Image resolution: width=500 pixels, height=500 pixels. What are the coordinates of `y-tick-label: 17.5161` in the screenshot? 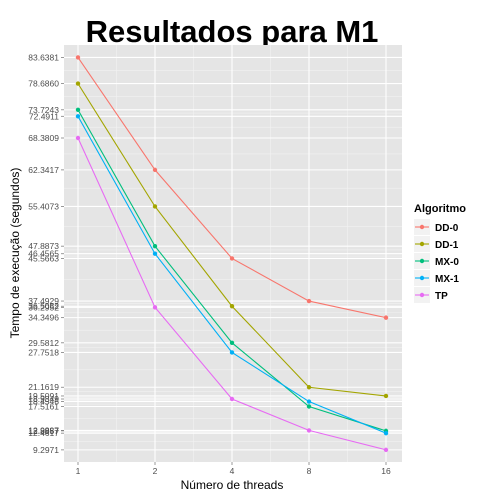 It's located at (43, 406).